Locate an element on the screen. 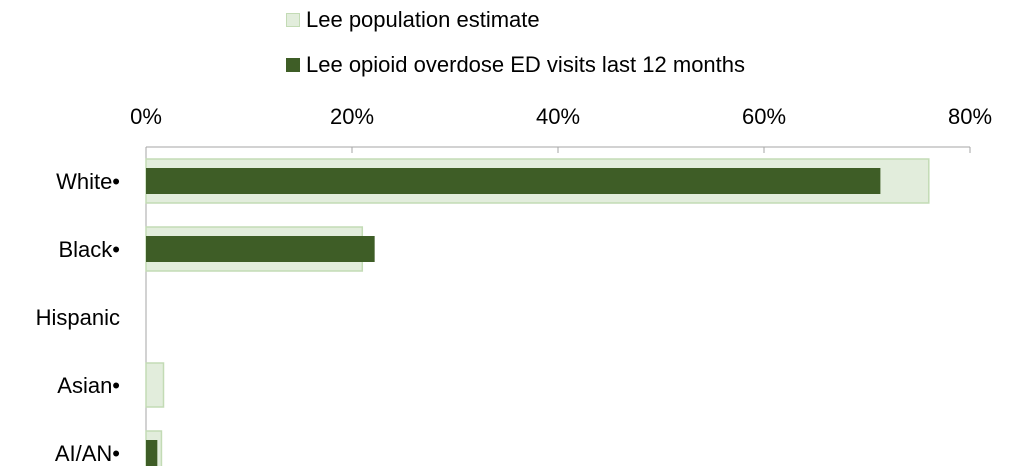 The image size is (1021, 466). legend-swatch-ed-visits is located at coordinates (293, 65).